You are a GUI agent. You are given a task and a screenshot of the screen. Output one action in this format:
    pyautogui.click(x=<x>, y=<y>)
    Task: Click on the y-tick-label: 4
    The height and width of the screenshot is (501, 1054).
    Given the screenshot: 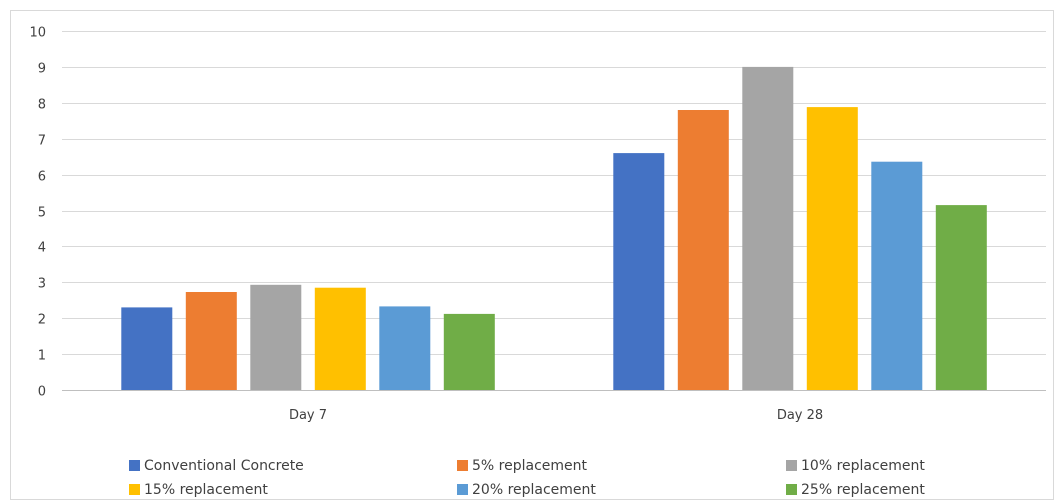 What is the action you would take?
    pyautogui.click(x=42, y=248)
    